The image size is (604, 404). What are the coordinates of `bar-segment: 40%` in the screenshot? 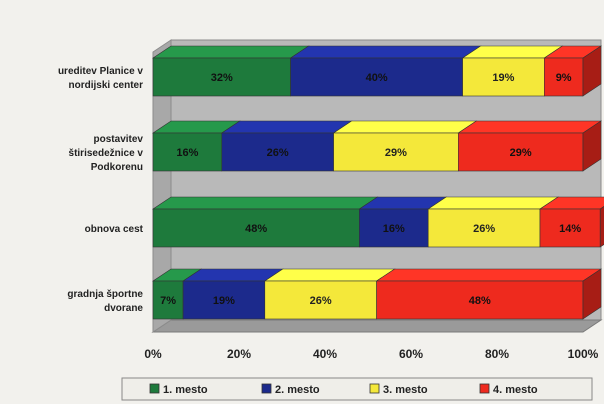 It's located at (385, 71).